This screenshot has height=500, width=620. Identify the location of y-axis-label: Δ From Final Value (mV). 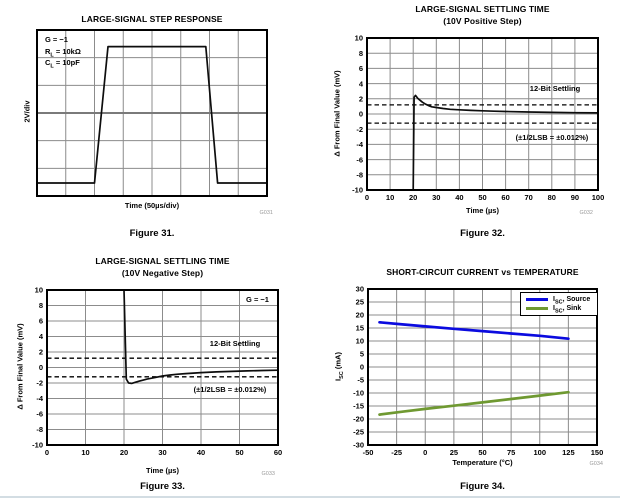
(20, 366).